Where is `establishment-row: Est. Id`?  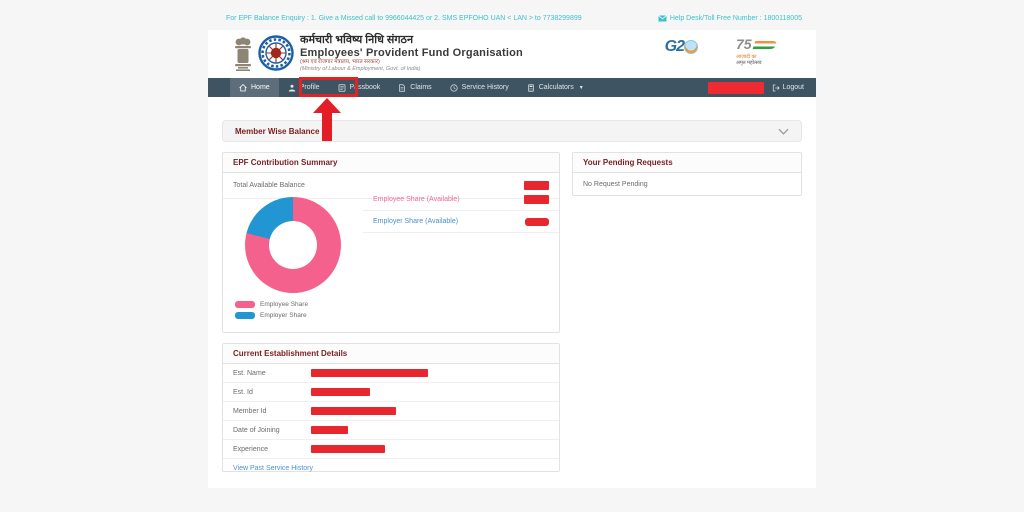 establishment-row: Est. Id is located at coordinates (391, 392).